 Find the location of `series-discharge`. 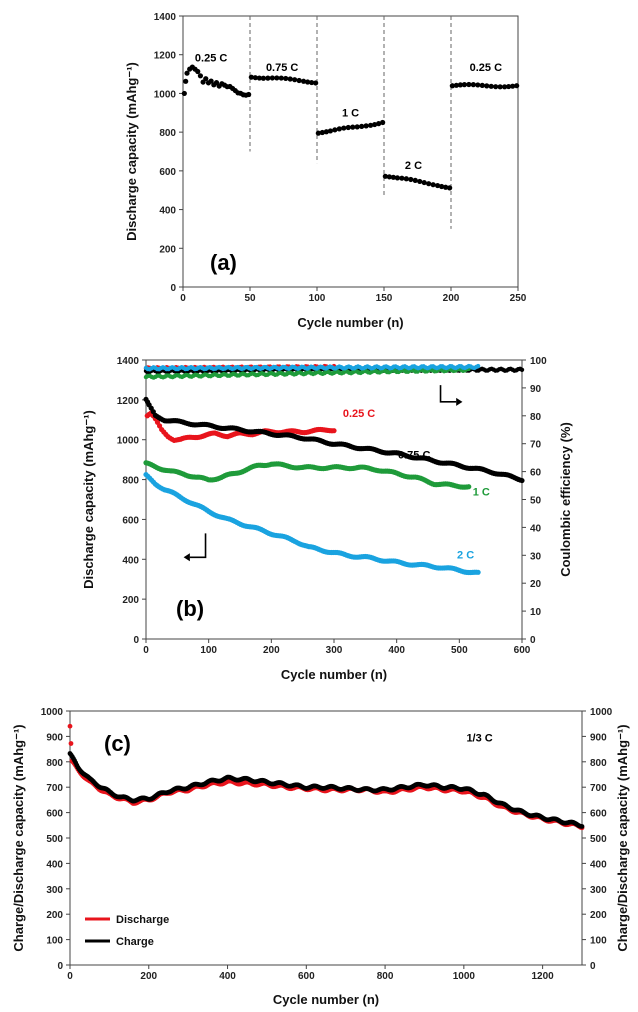

series-discharge is located at coordinates (326, 777).